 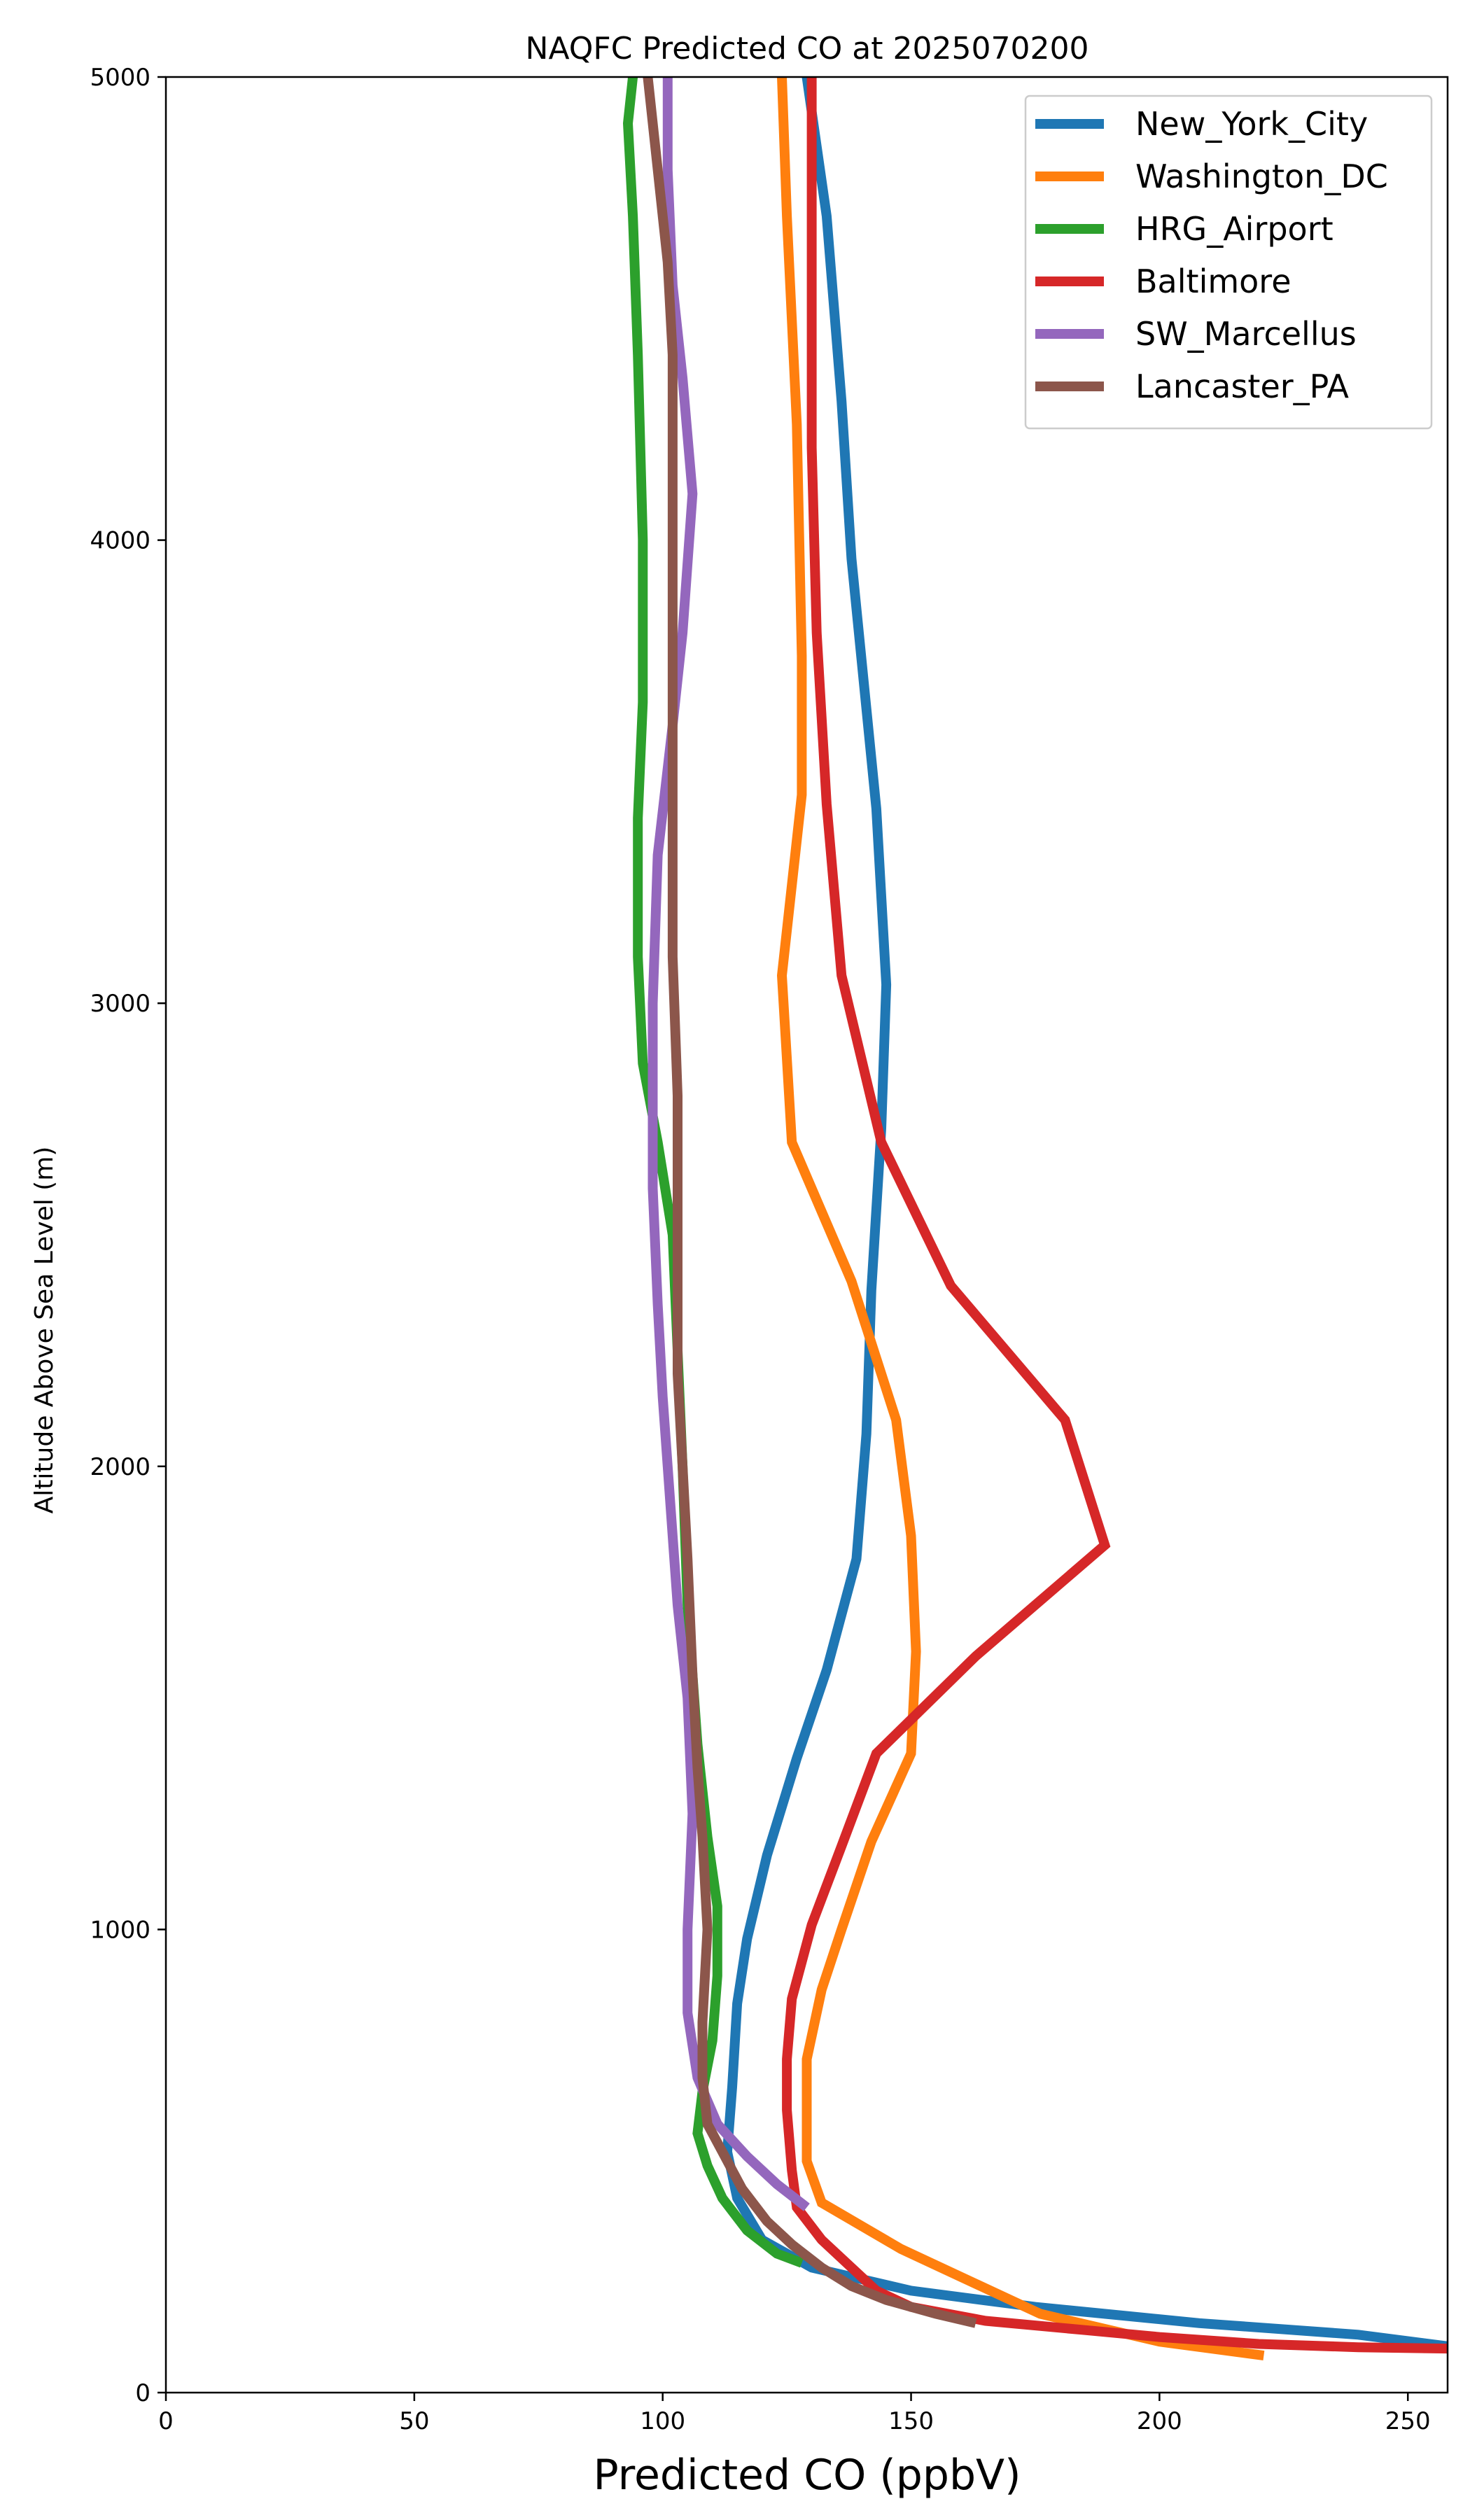 I want to click on legend-label: Baltimore, so click(x=1213, y=281).